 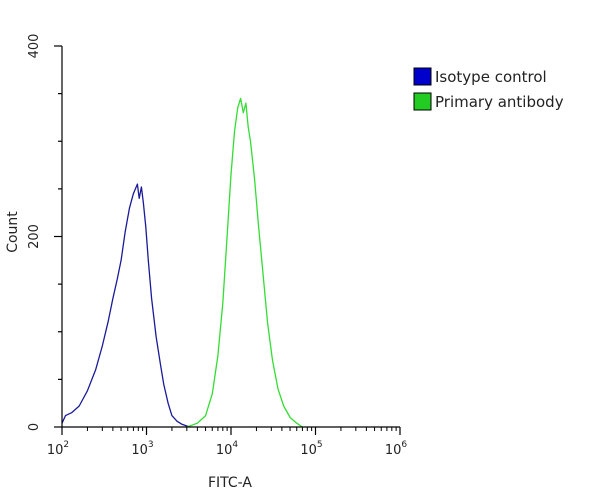 What do you see at coordinates (422, 101) in the screenshot?
I see `legend-swatch-primary` at bounding box center [422, 101].